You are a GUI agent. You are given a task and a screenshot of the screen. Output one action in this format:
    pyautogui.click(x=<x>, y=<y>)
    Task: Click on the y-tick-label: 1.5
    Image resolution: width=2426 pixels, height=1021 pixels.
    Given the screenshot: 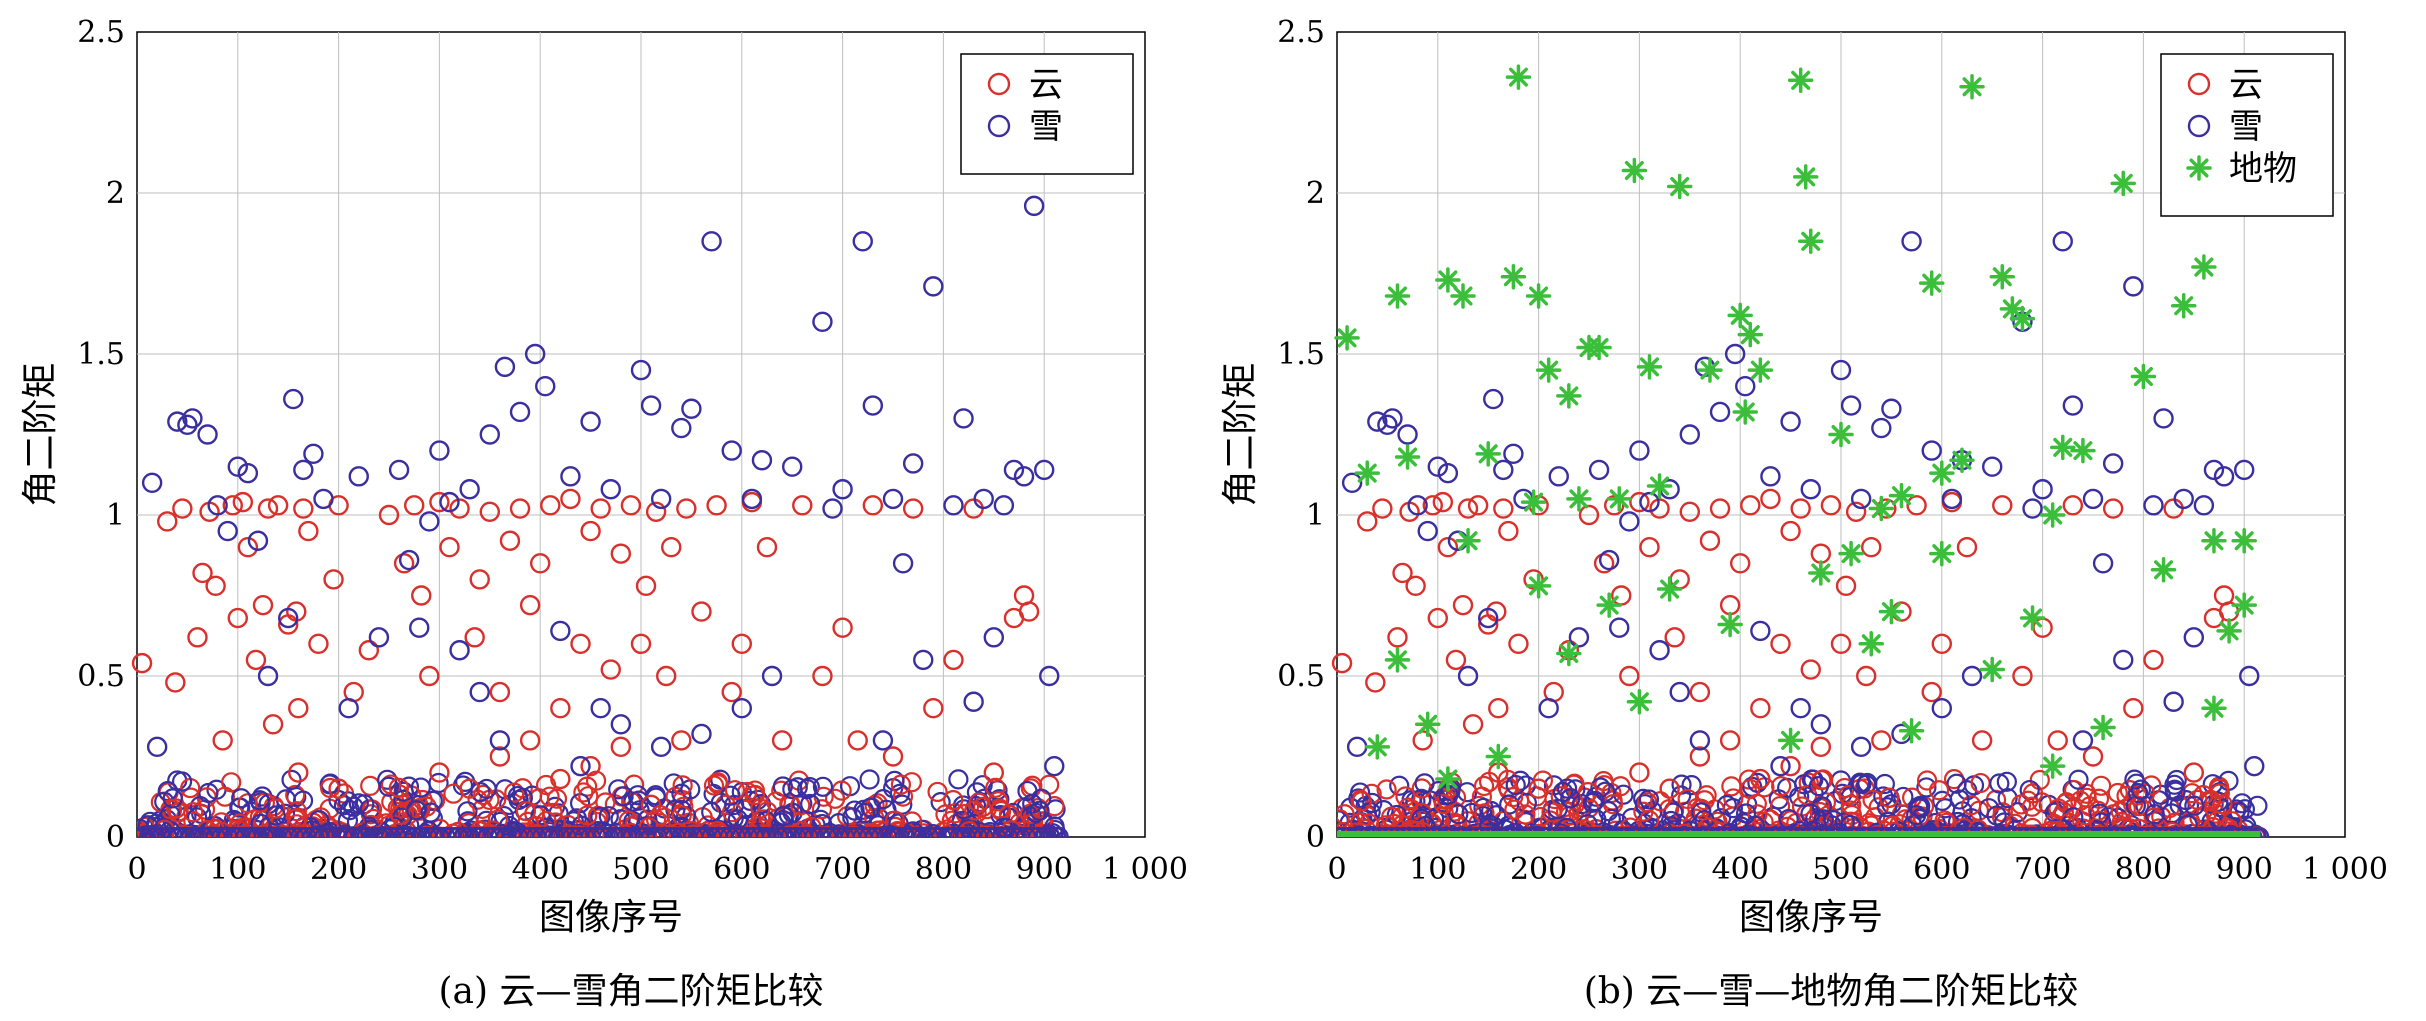 What is the action you would take?
    pyautogui.click(x=101, y=354)
    